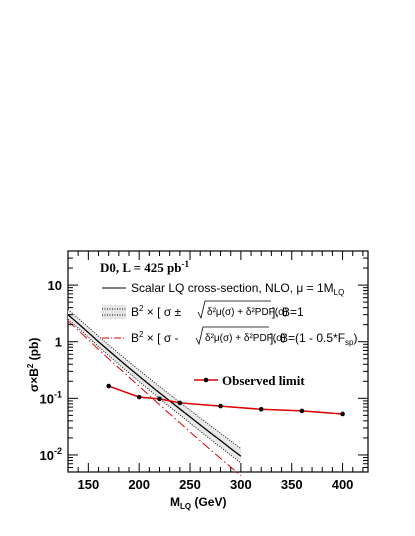 Image resolution: width=415 pixels, height=536 pixels. I want to click on chart-title-sup: -1, so click(185, 264).